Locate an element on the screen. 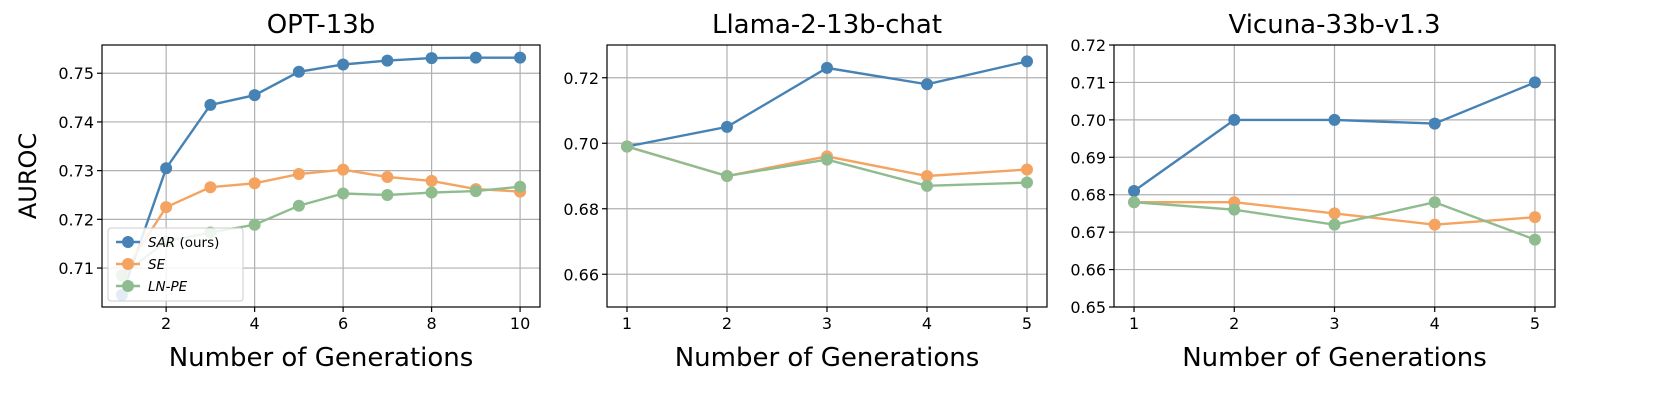 This screenshot has width=1661, height=409. legend-label: SAR (ours) is located at coordinates (183, 243).